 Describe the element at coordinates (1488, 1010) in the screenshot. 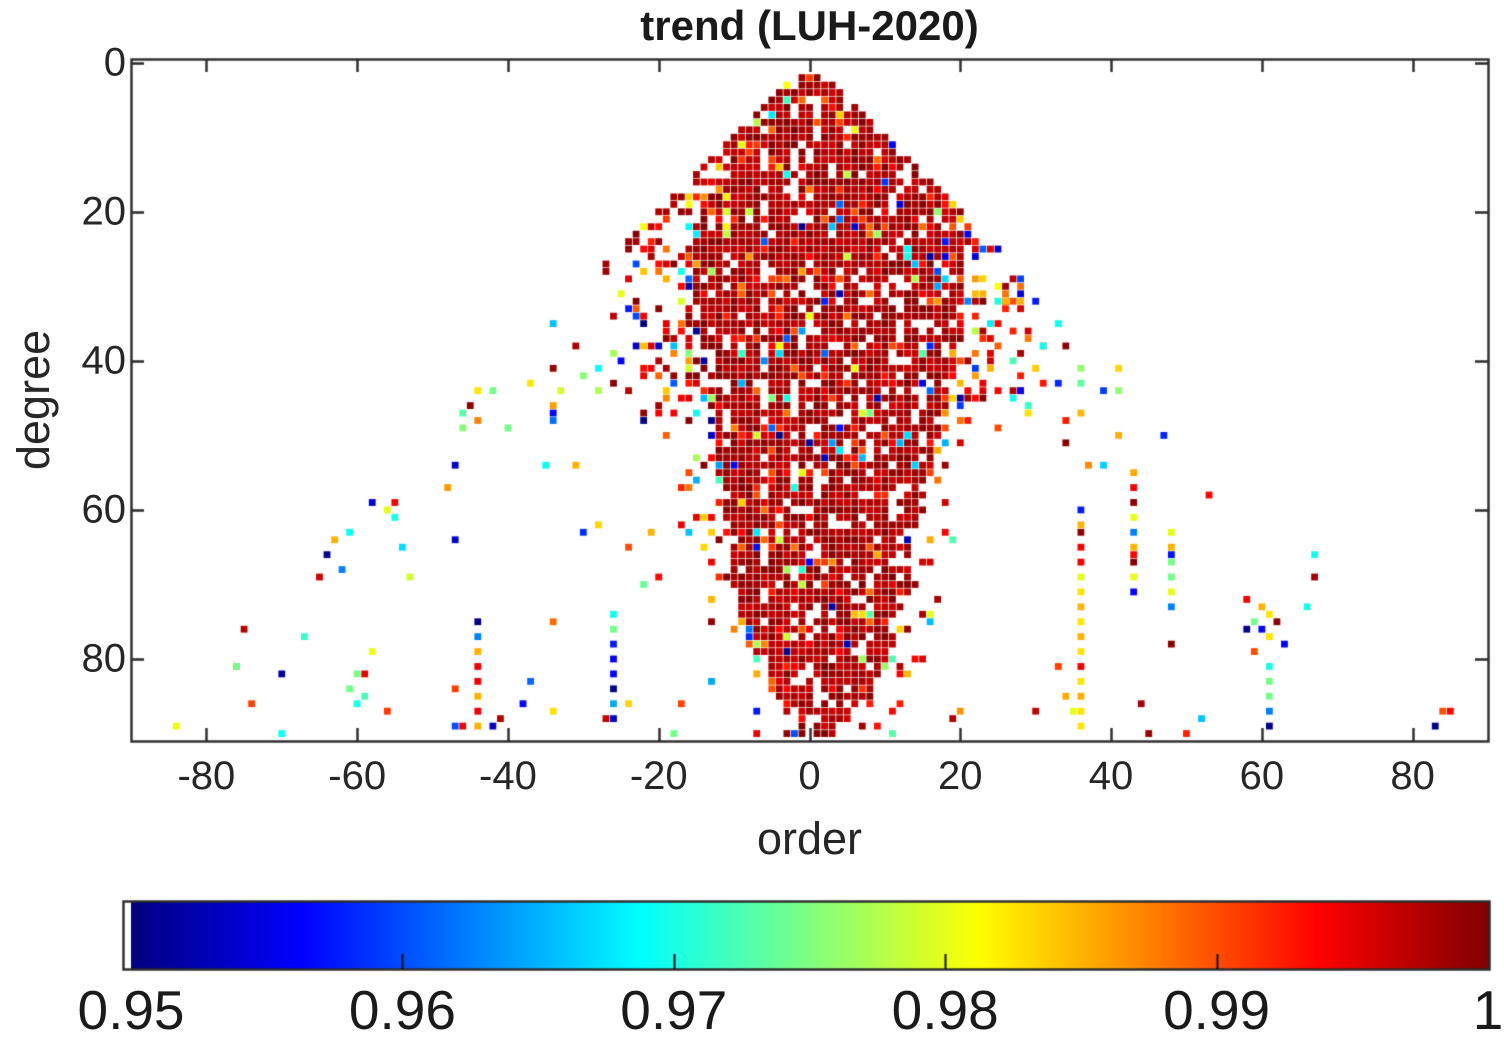

I see `colorbar-tick-label: 1` at that location.